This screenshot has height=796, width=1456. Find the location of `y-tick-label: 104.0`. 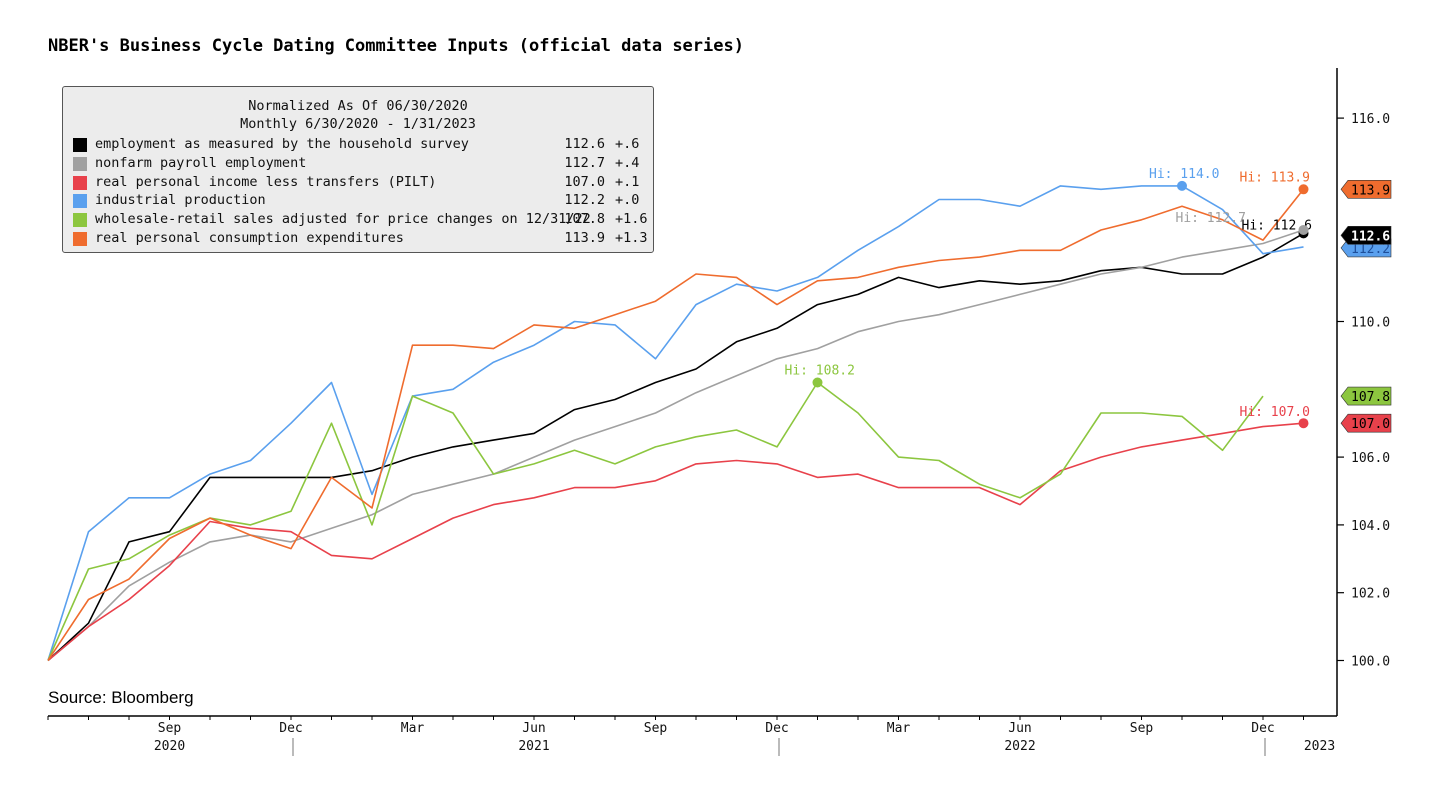

y-tick-label: 104.0 is located at coordinates (1370, 526).